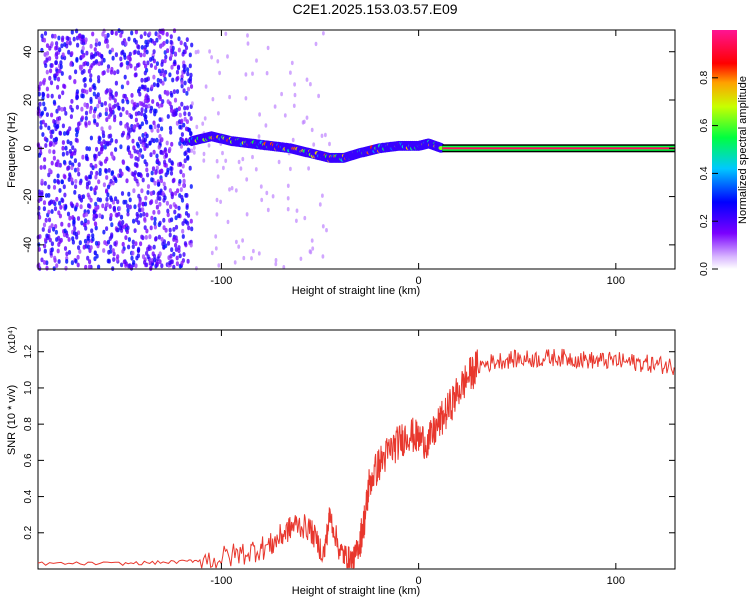 Image resolution: width=750 pixels, height=600 pixels. What do you see at coordinates (704, 125) in the screenshot?
I see `colorbar-tick-label: 0.6` at bounding box center [704, 125].